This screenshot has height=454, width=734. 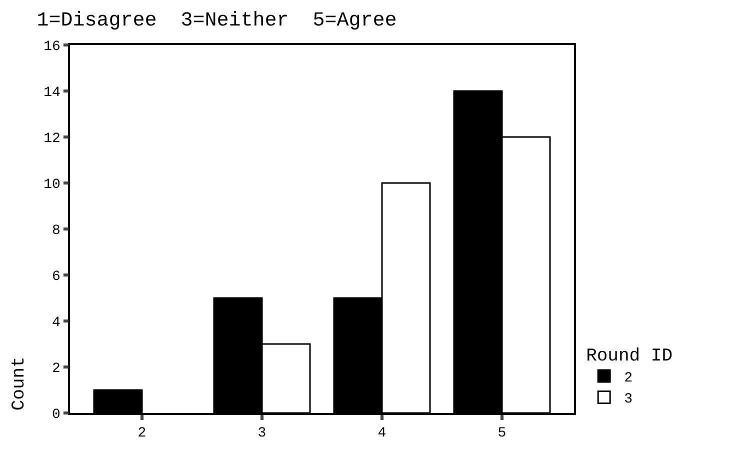 I want to click on y-tick-label: 14, so click(x=52, y=92).